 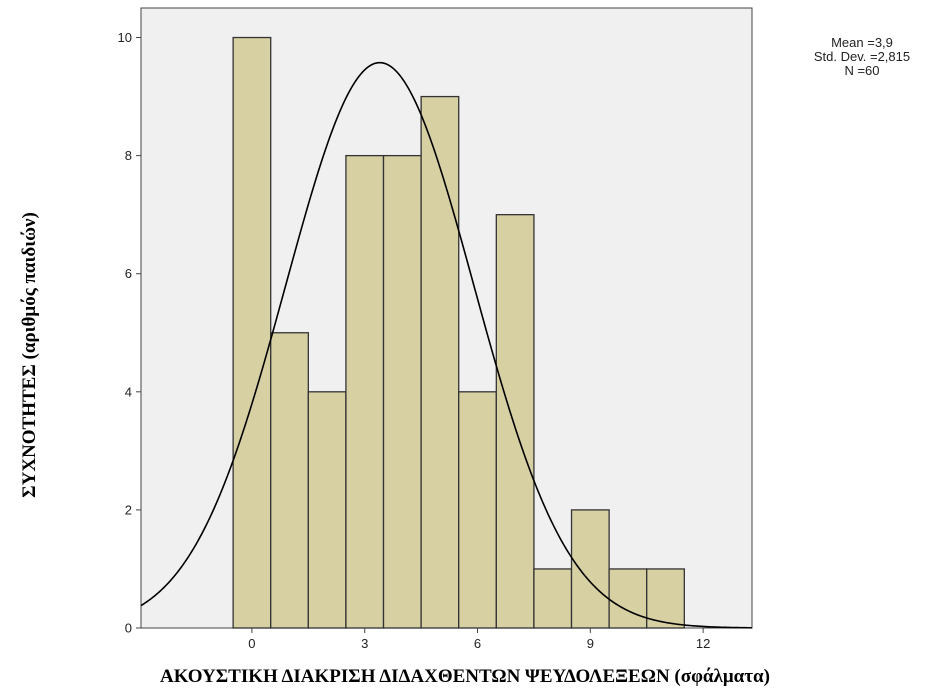 What do you see at coordinates (128, 509) in the screenshot?
I see `y-tick-label: 2` at bounding box center [128, 509].